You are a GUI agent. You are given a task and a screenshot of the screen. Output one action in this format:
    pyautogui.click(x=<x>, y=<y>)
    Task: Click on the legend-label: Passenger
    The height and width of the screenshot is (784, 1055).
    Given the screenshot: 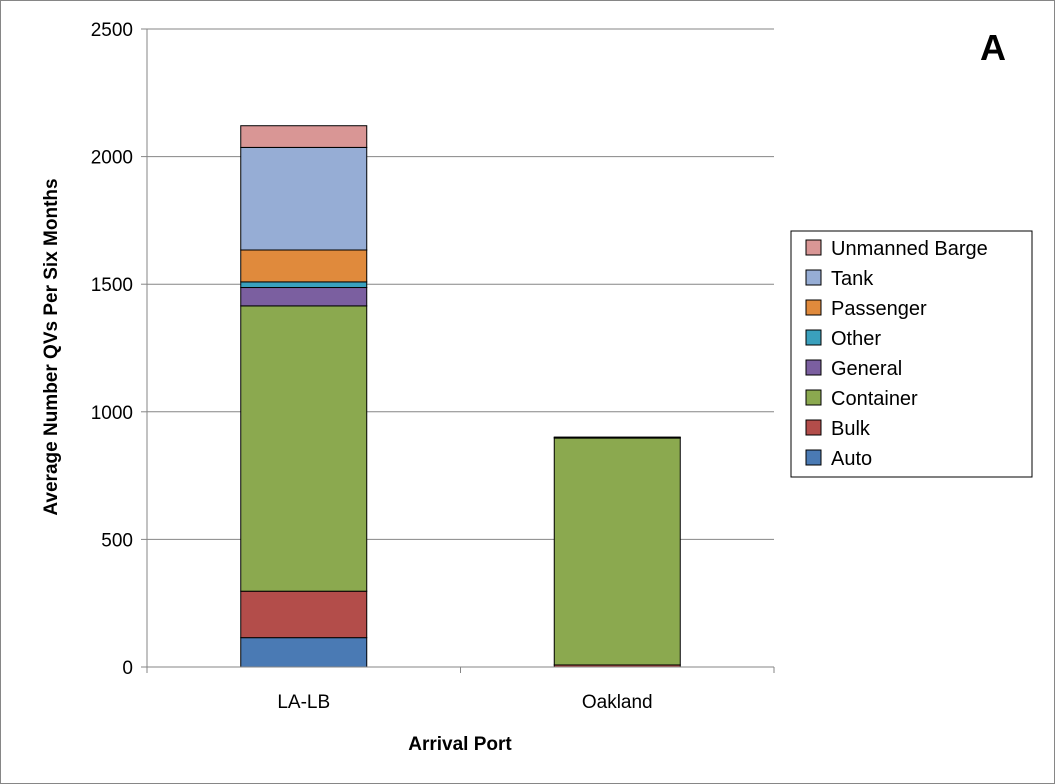 What is the action you would take?
    pyautogui.click(x=879, y=309)
    